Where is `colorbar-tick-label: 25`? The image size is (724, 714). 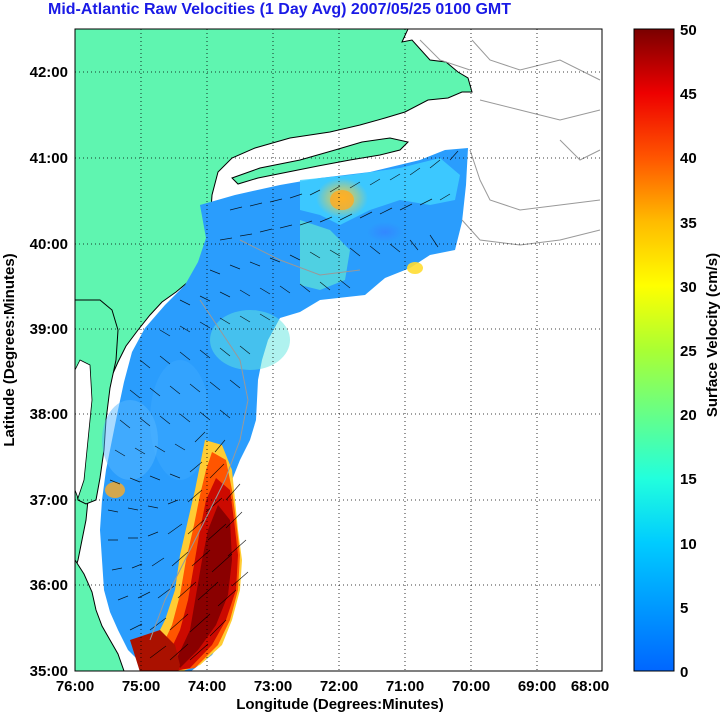
colorbar-tick-label: 25 is located at coordinates (688, 351).